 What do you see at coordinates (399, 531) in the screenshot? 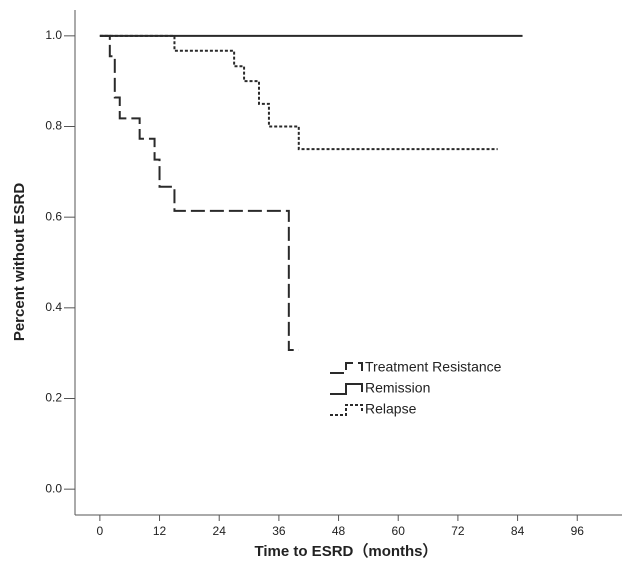
I see `x-tick-label: 60` at bounding box center [399, 531].